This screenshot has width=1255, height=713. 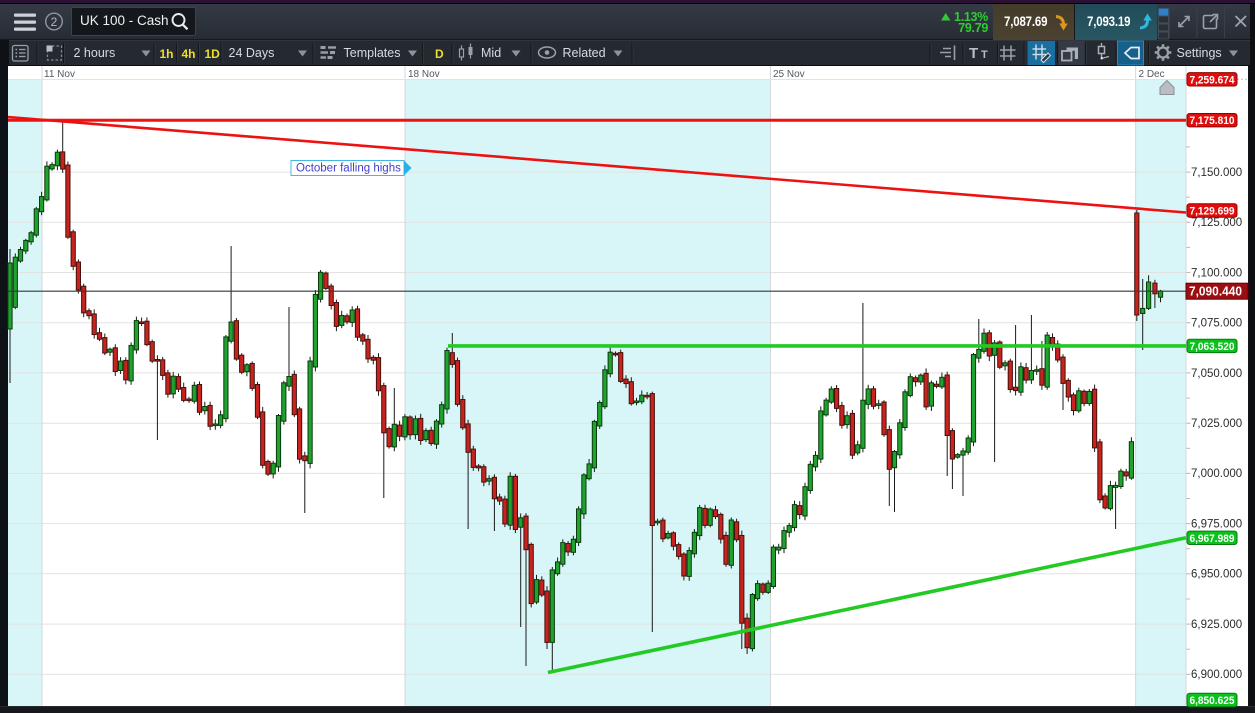 What do you see at coordinates (1212, 121) in the screenshot?
I see `svg-text: 7,175.810` at bounding box center [1212, 121].